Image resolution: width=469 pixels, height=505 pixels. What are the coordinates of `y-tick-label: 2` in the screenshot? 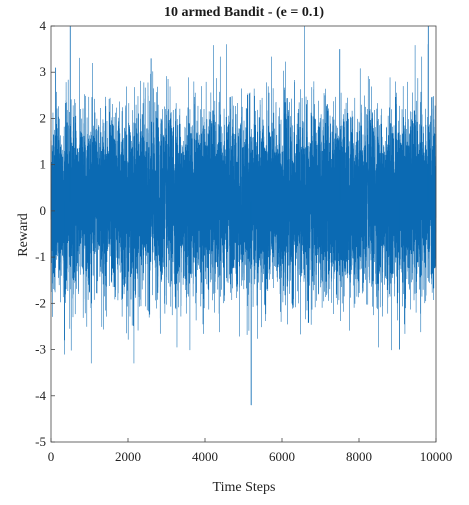 It's located at (43, 117).